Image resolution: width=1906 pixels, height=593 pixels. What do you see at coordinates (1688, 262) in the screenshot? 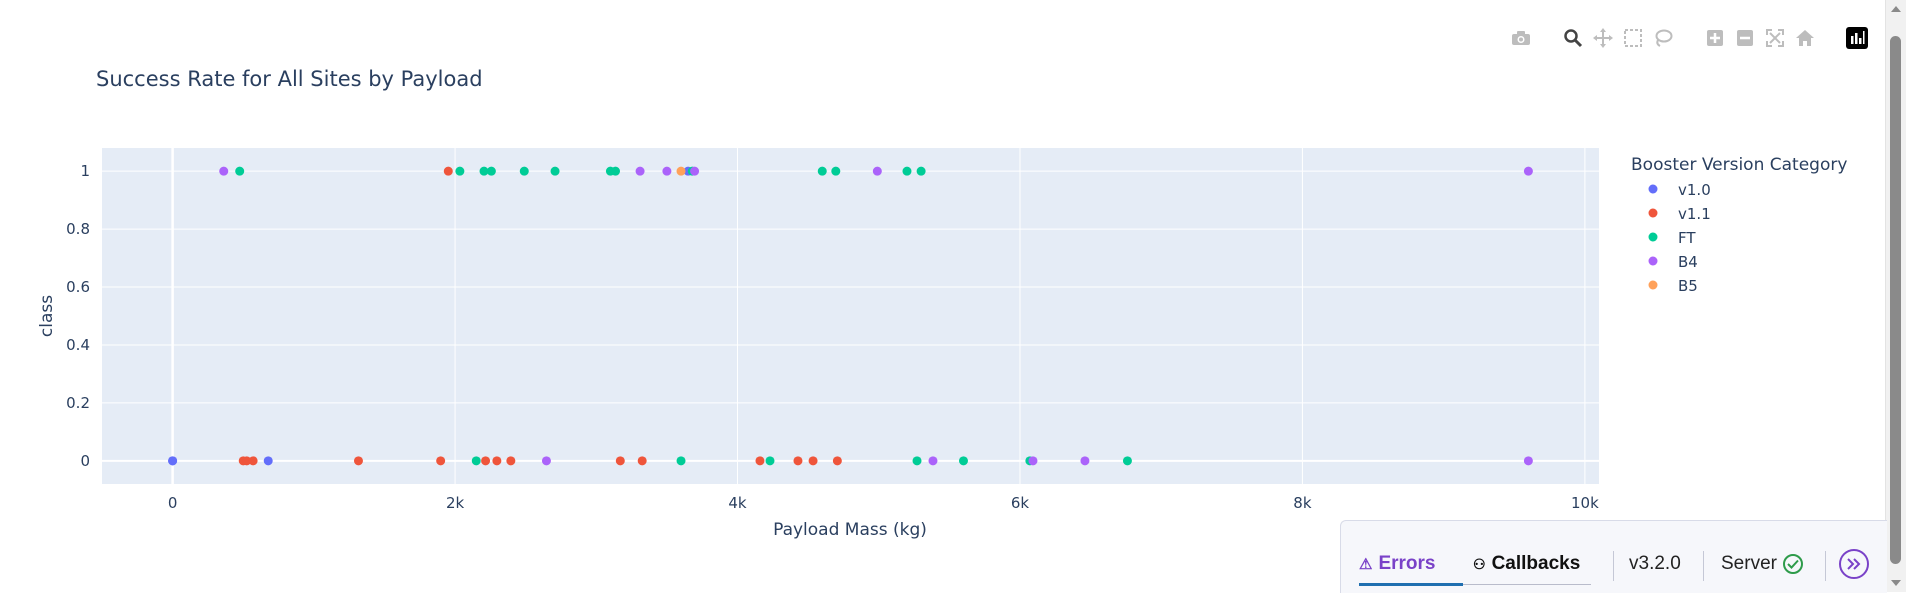
I see `legend-item-B4: B4` at bounding box center [1688, 262].